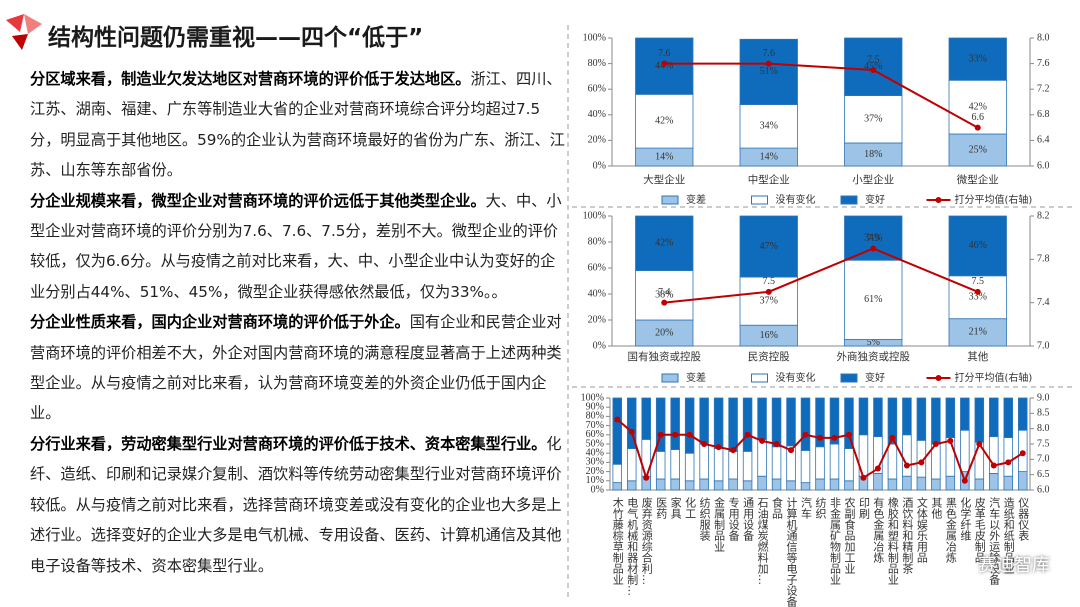 The width and height of the screenshot is (1080, 607). Describe the element at coordinates (595, 480) in the screenshot. I see `y-tick-label: 10%` at that location.